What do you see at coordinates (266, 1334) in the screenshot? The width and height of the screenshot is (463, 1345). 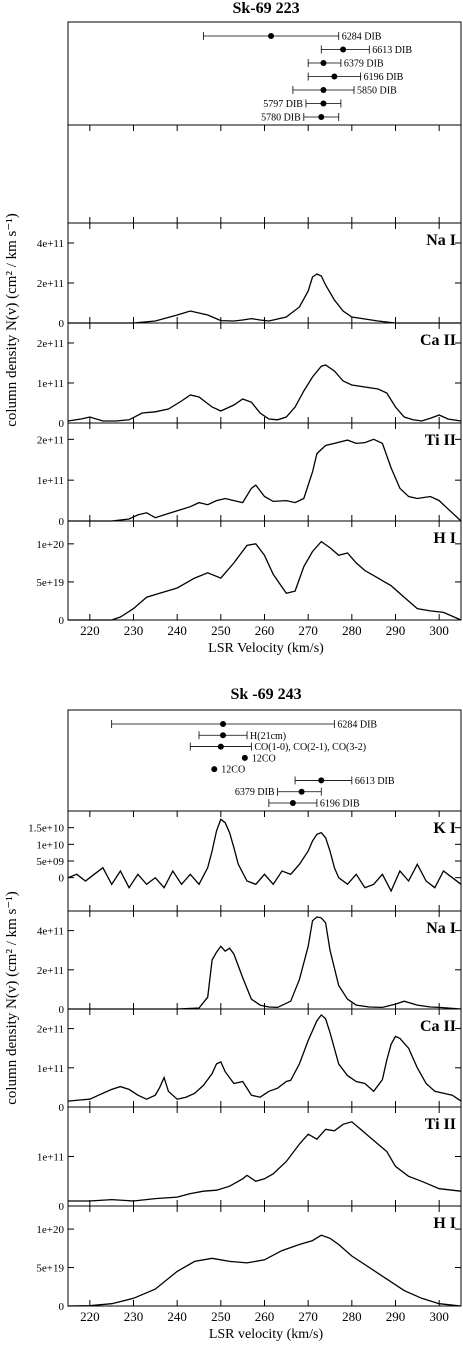 I see `x-axis-label: LSR velocity (km/s)` at bounding box center [266, 1334].